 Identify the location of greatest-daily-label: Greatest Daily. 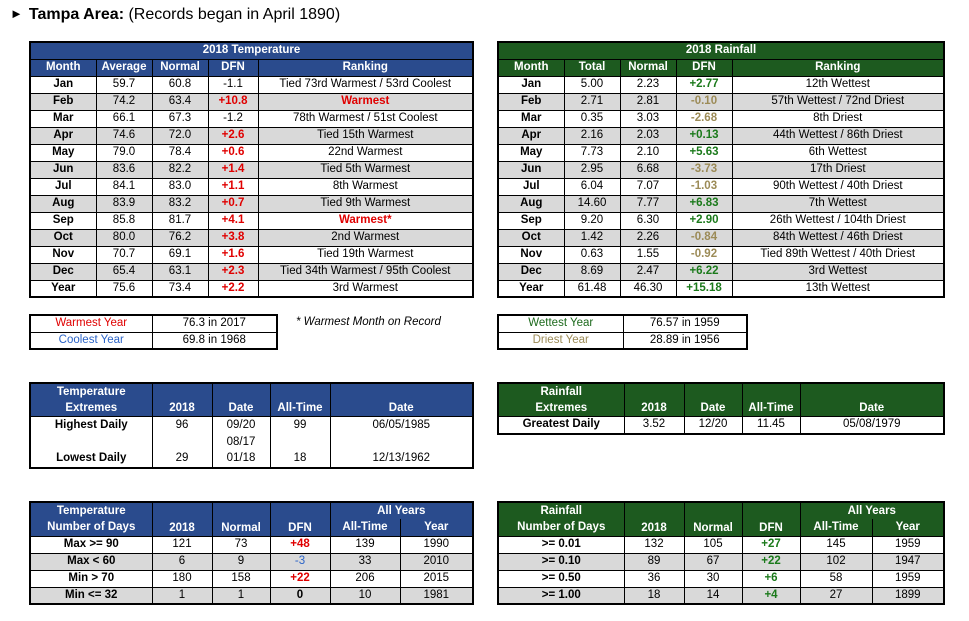
(561, 425).